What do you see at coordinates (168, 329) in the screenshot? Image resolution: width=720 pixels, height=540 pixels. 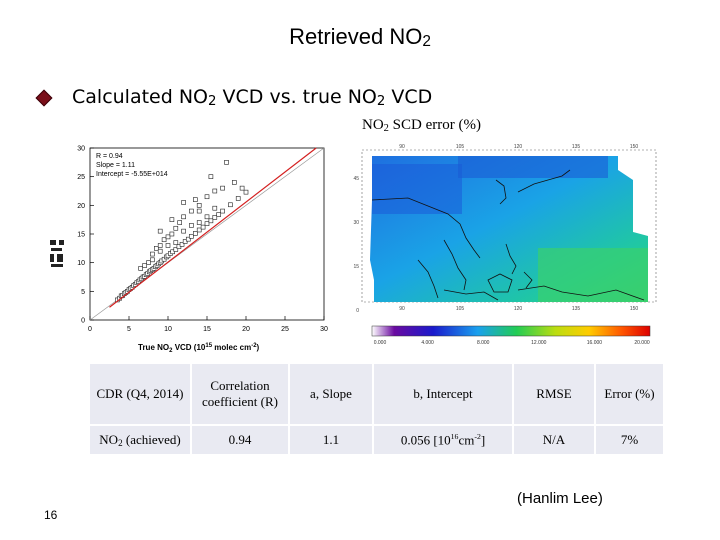 I see `x-tick-label: 10` at bounding box center [168, 329].